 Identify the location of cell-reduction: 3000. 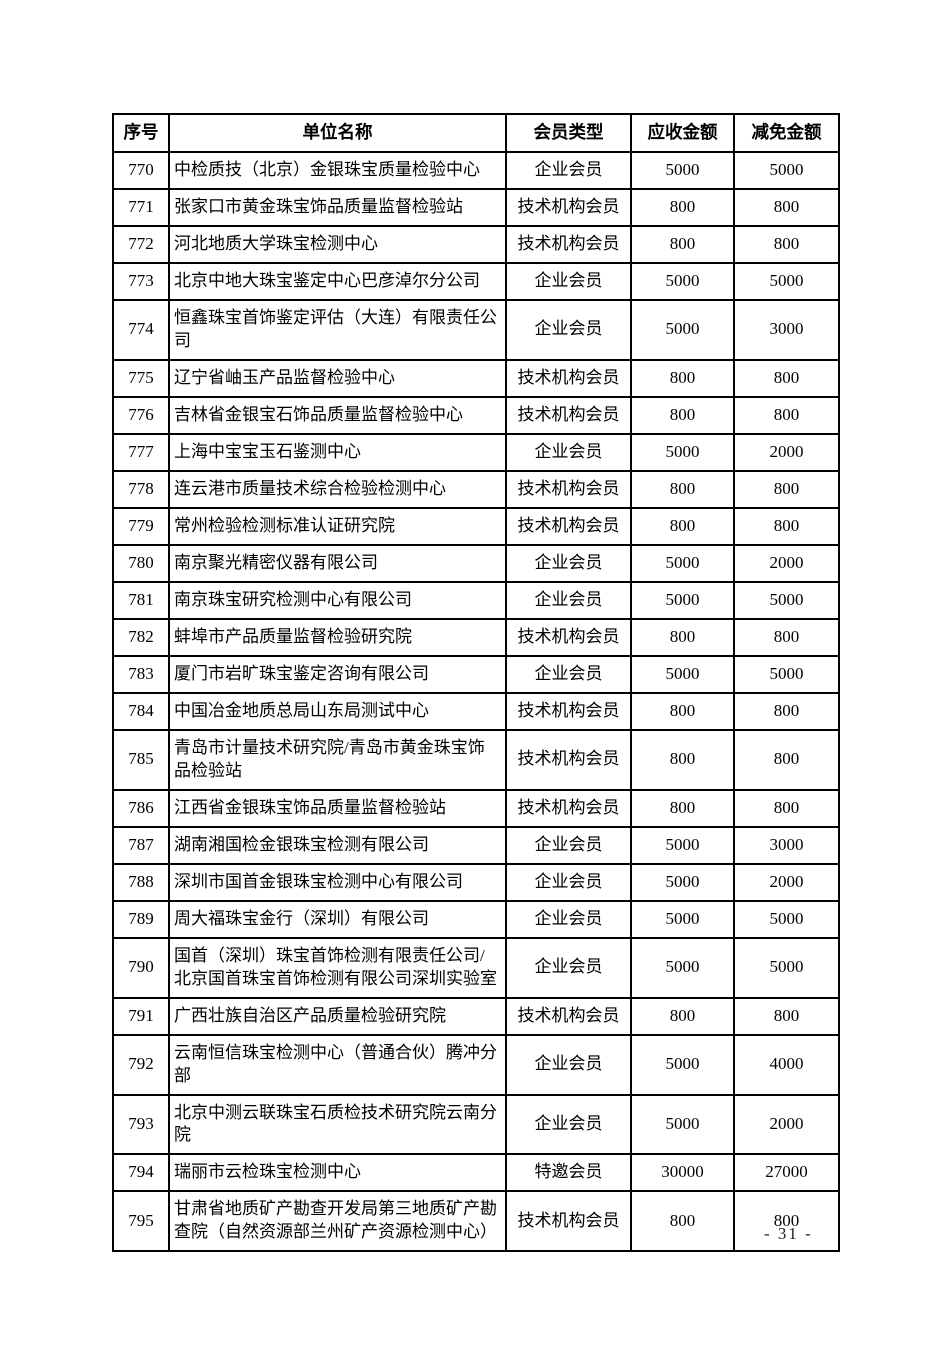
(786, 845).